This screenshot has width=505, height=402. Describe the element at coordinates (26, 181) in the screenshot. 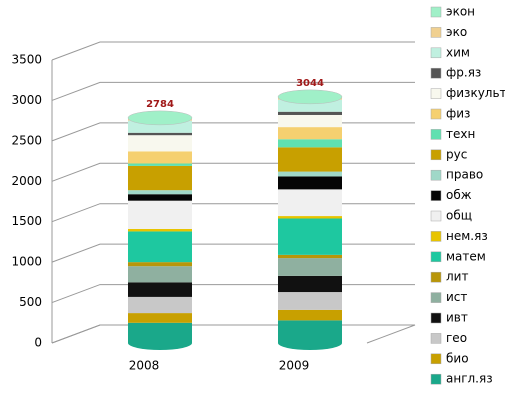

I see `y-tick-label: 2000` at that location.